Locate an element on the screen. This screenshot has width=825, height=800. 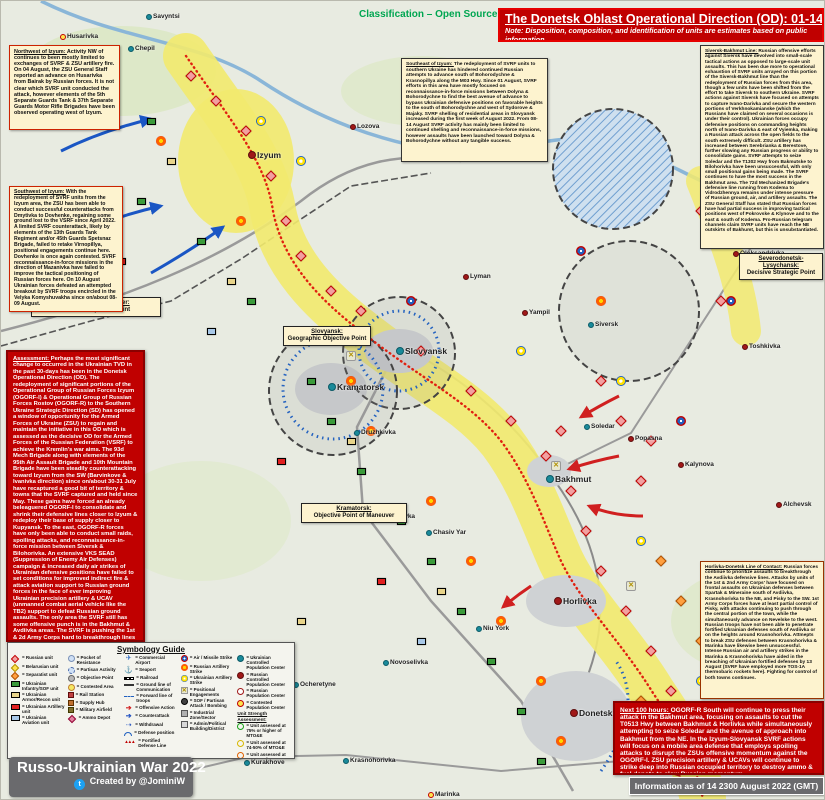
legend-label: = Partisan Activity is located at coordinates (96, 669).